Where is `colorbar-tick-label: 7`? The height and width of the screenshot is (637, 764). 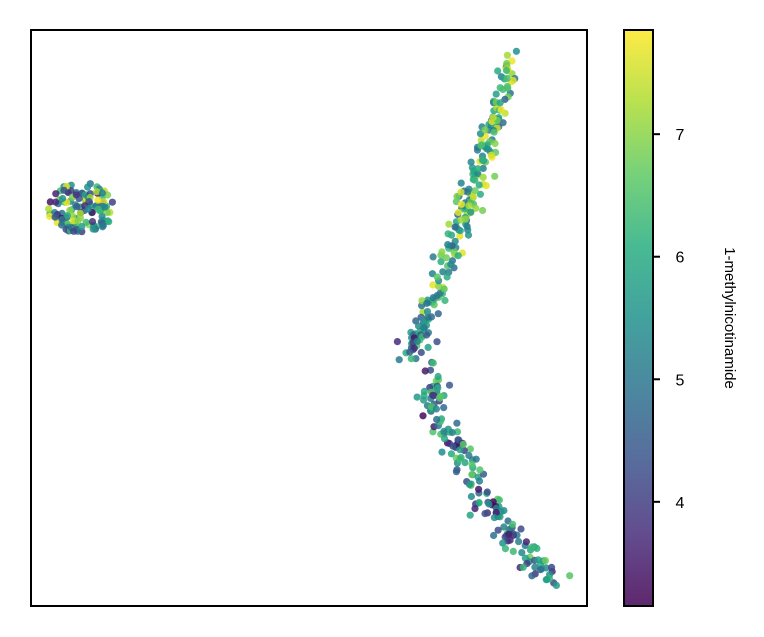
colorbar-tick-label: 7 is located at coordinates (680, 135).